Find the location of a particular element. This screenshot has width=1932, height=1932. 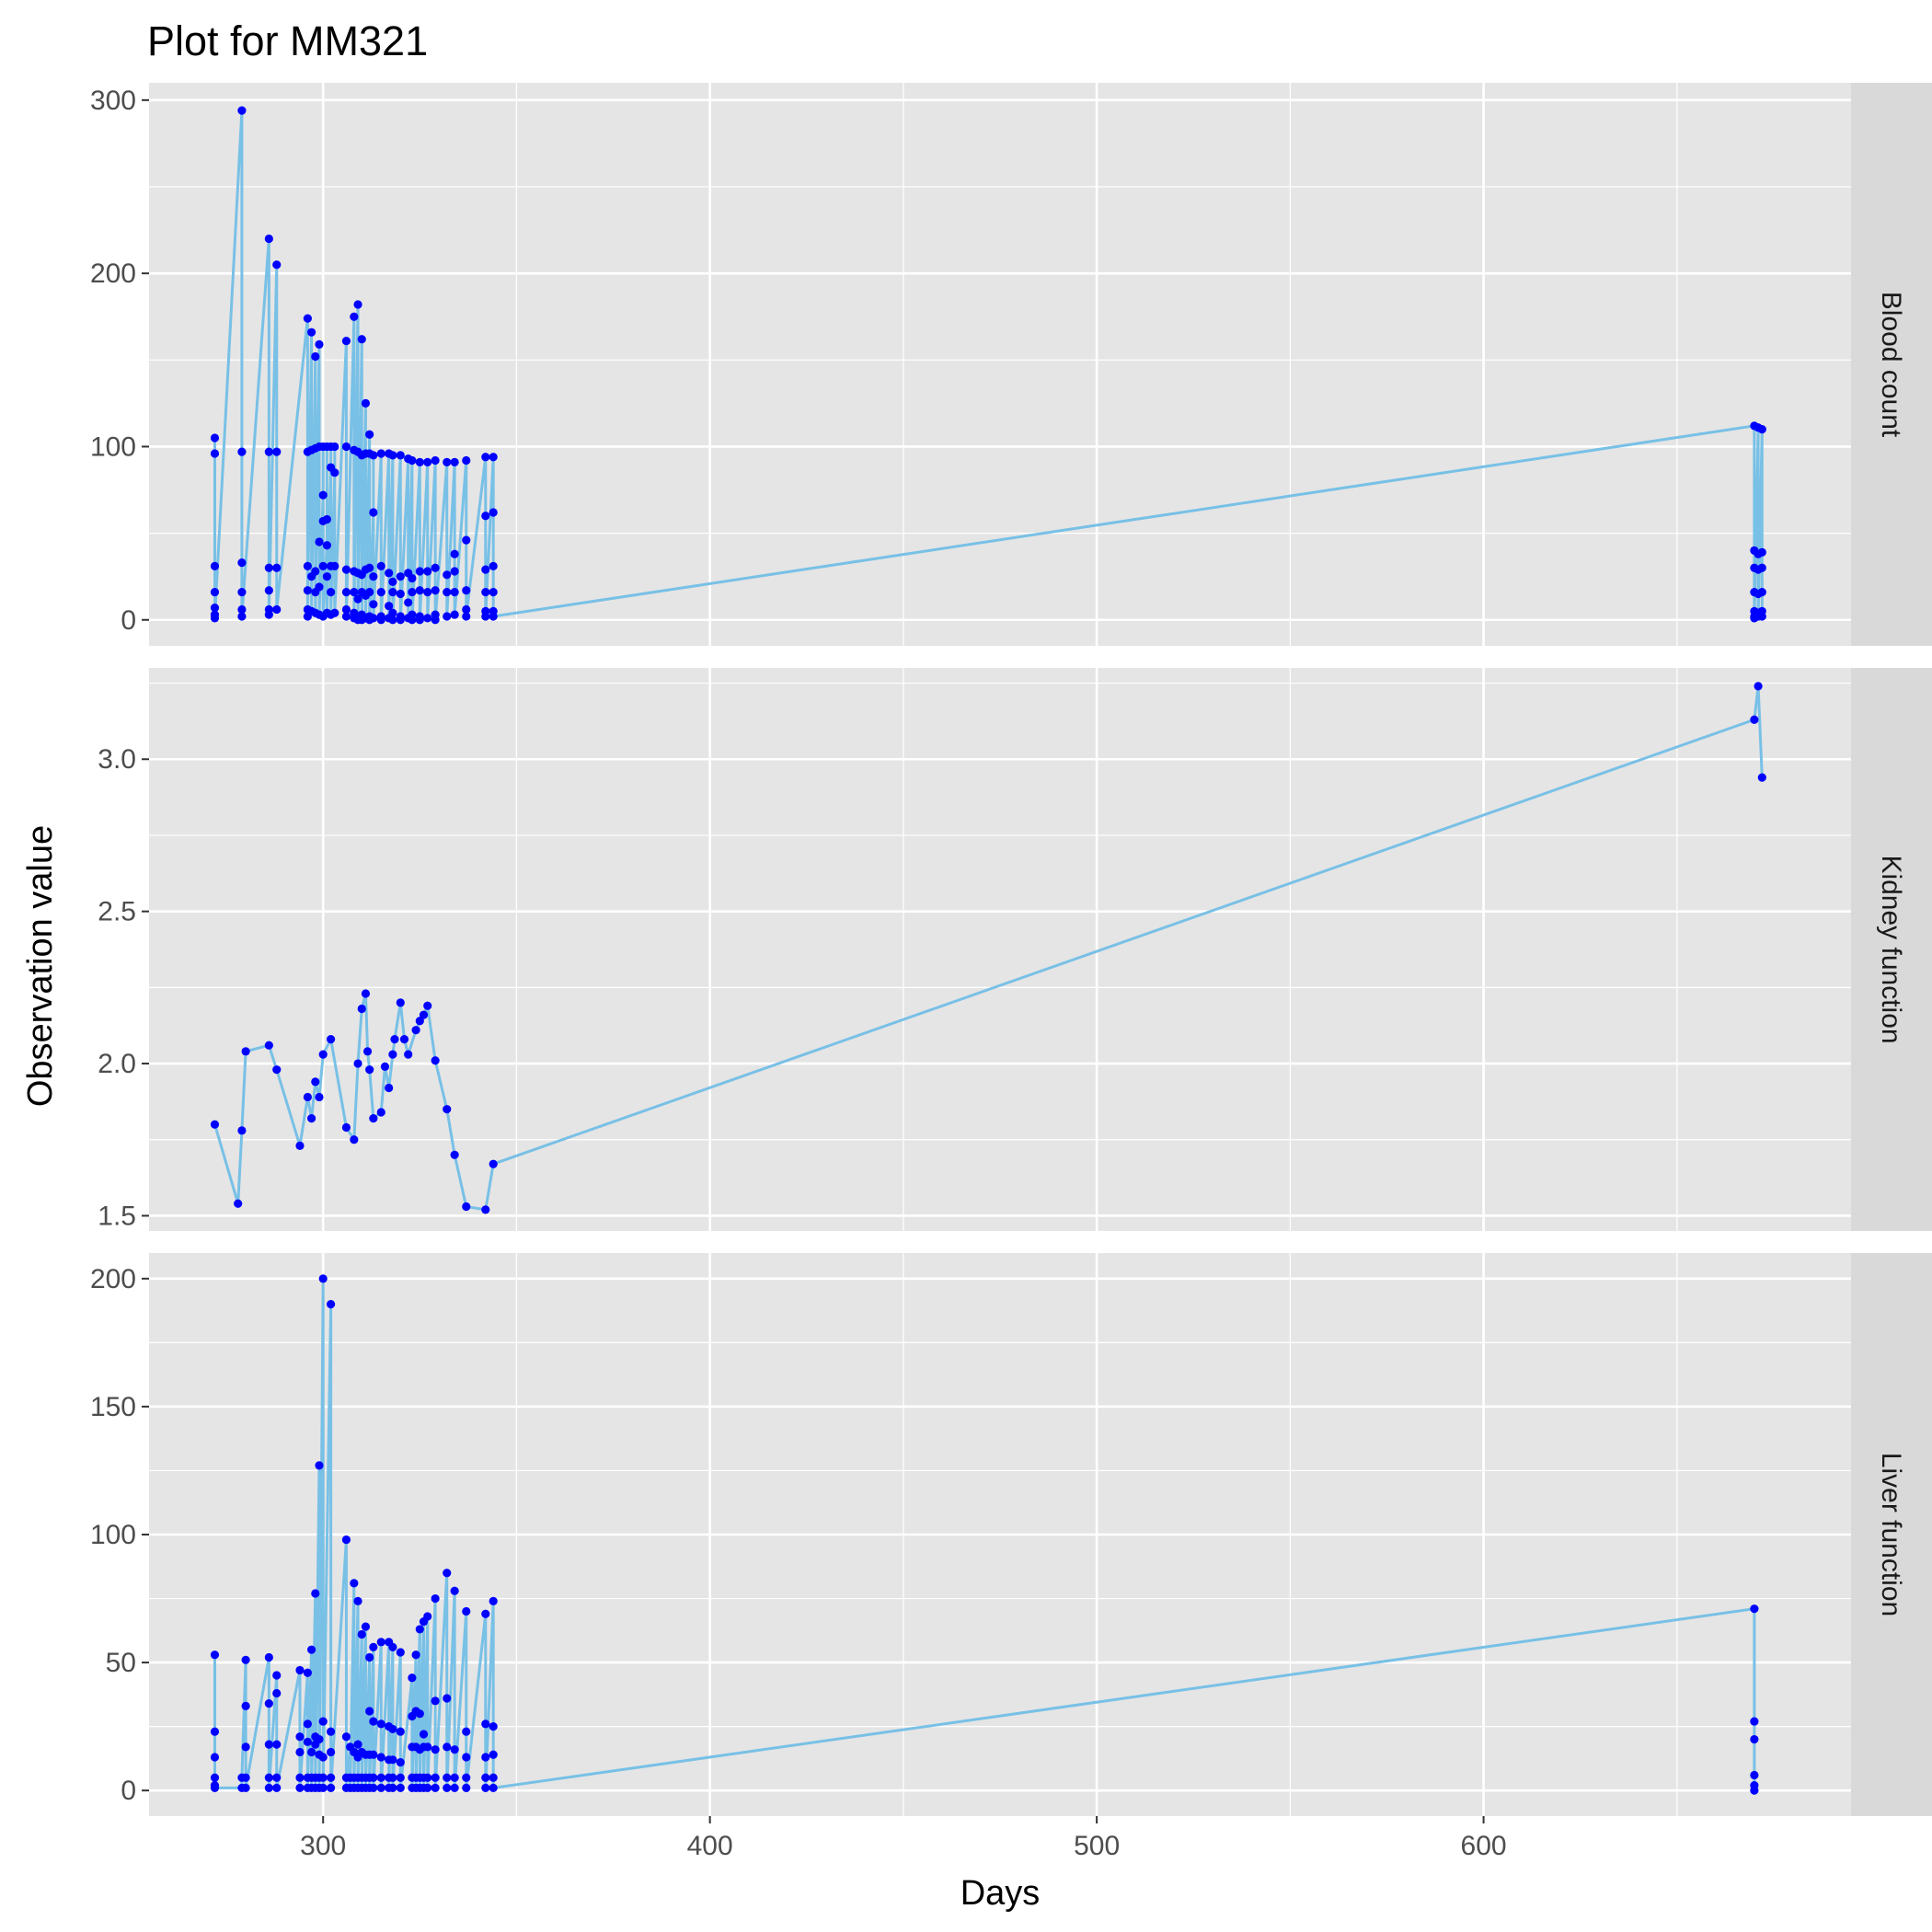

y-tick-label: 2.0 is located at coordinates (117, 1064).